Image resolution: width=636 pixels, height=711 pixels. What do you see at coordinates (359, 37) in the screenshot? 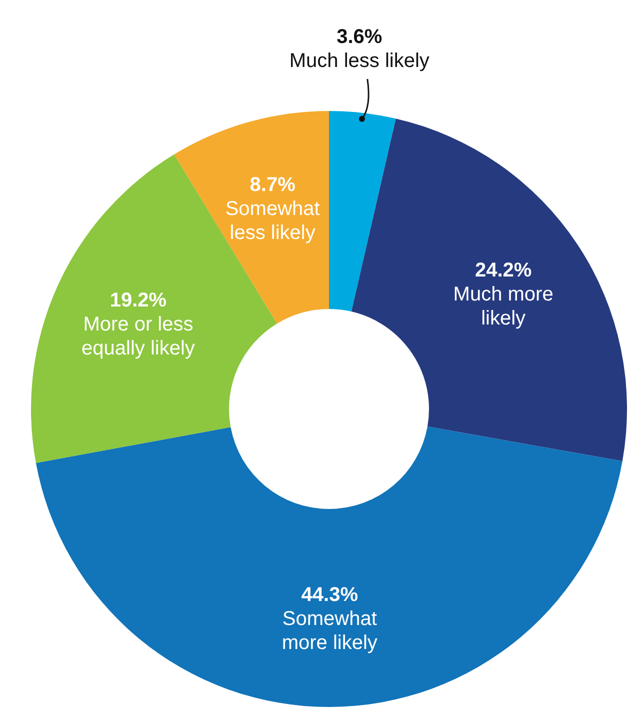
I see `data-label: 3.6%` at bounding box center [359, 37].